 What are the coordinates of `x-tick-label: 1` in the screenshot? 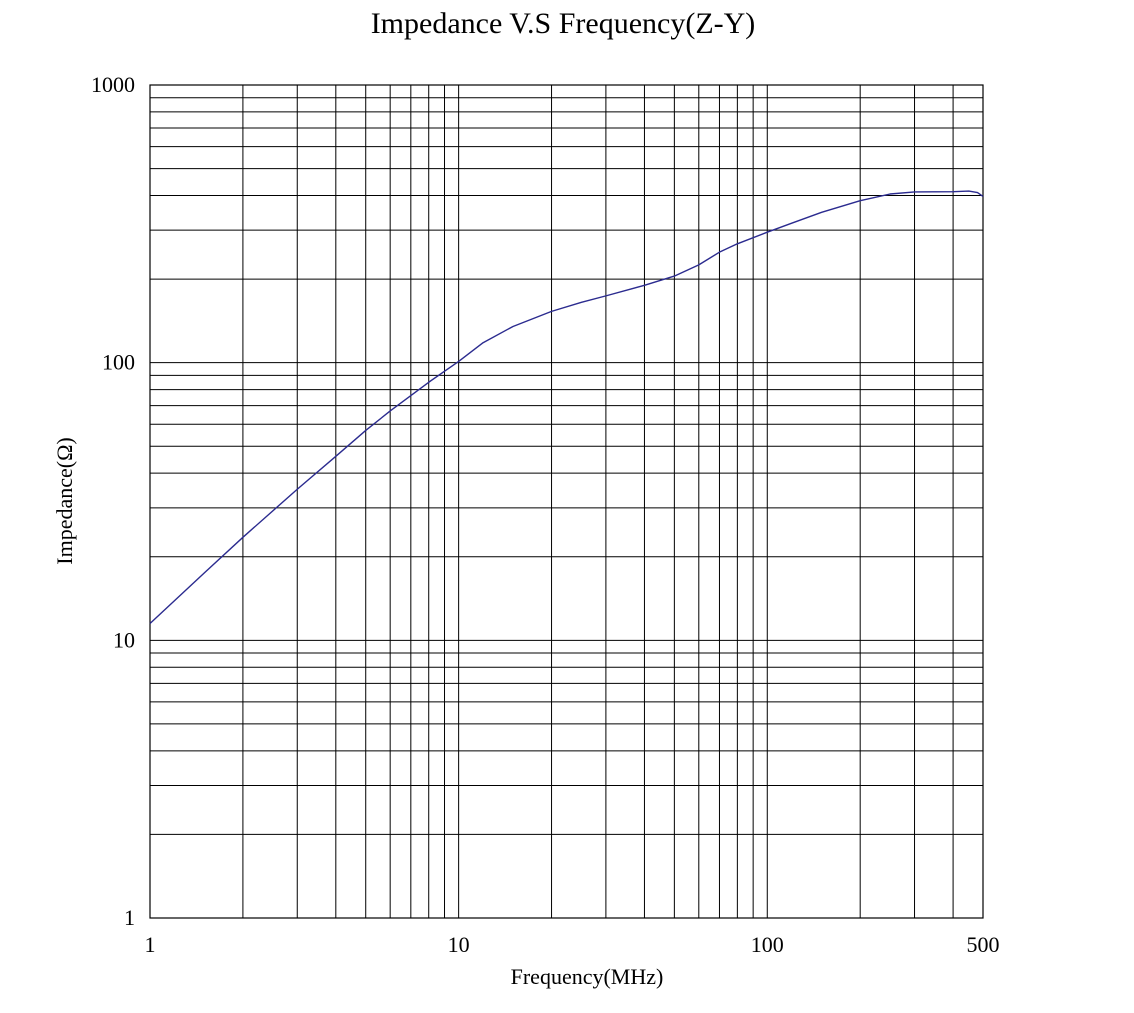 It's located at (150, 944).